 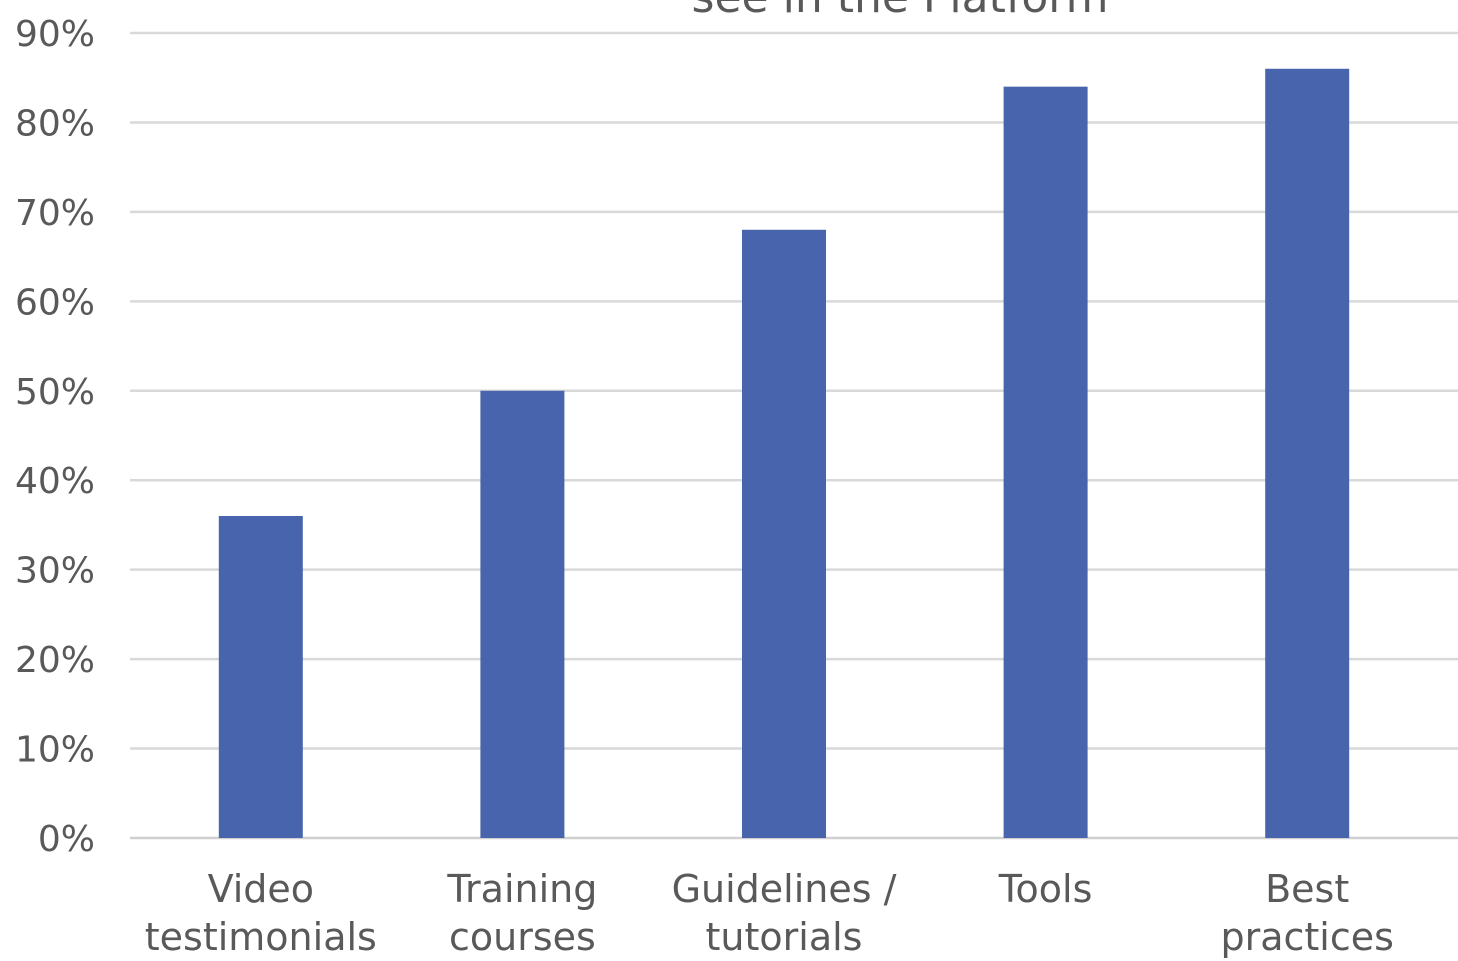 What do you see at coordinates (521, 913) in the screenshot?
I see `x-category-label: Training courses` at bounding box center [521, 913].